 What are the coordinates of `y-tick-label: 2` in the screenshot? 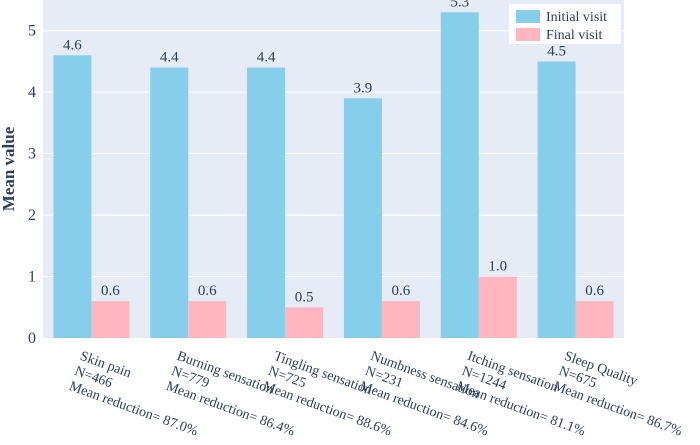 It's located at (32, 215).